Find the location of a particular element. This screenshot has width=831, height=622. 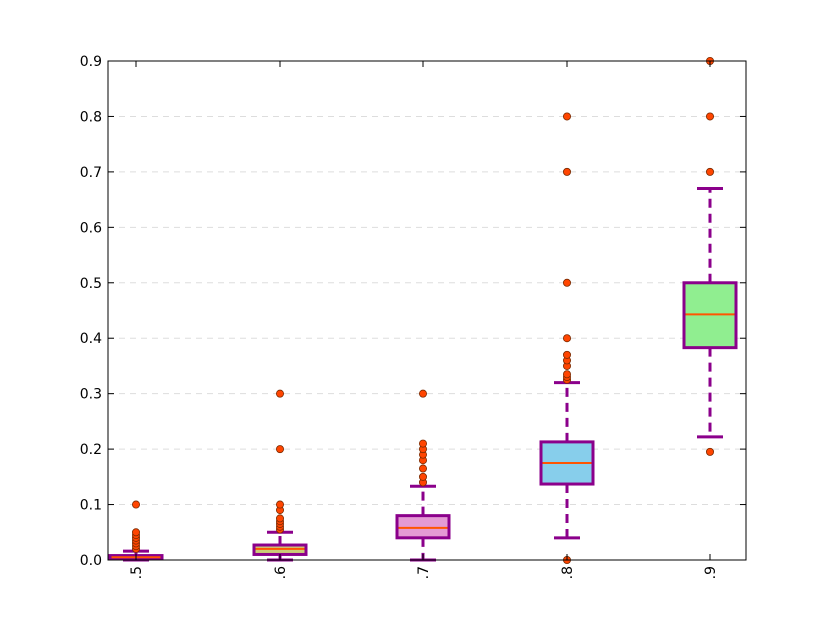

y-tick-label: 0.4 is located at coordinates (91, 339).